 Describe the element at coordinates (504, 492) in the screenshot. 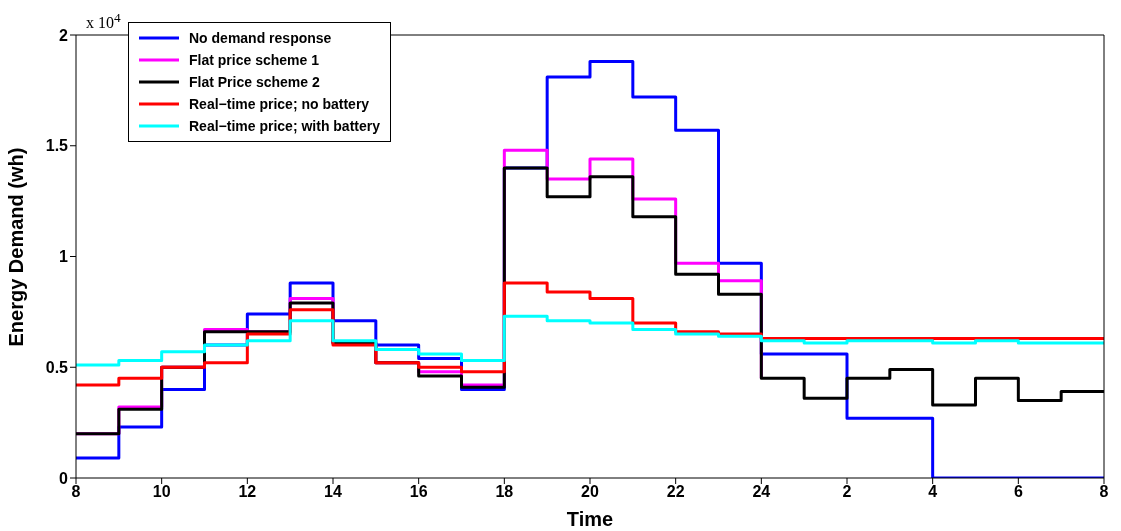

I see `x-tick-label: 18` at that location.